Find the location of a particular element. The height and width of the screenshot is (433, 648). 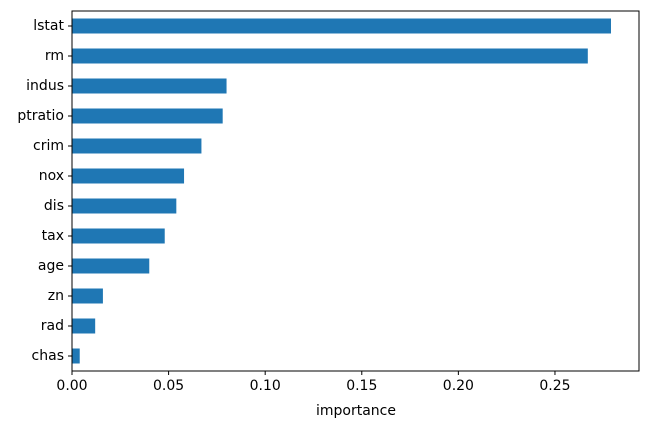

x-tick-label: 0.20 is located at coordinates (458, 386).